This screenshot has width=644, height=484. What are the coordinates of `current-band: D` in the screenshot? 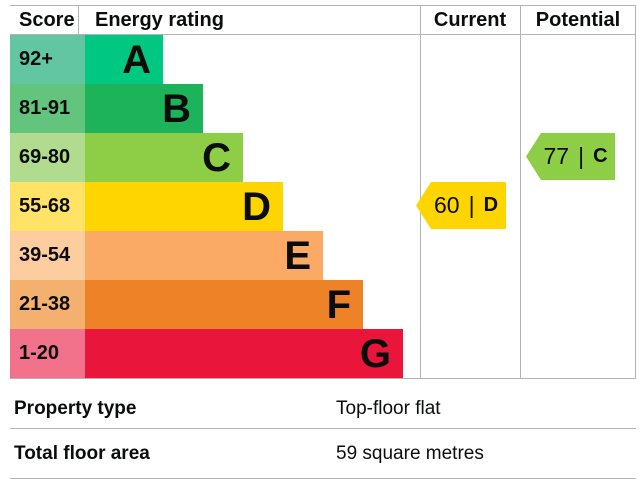 It's located at (491, 205).